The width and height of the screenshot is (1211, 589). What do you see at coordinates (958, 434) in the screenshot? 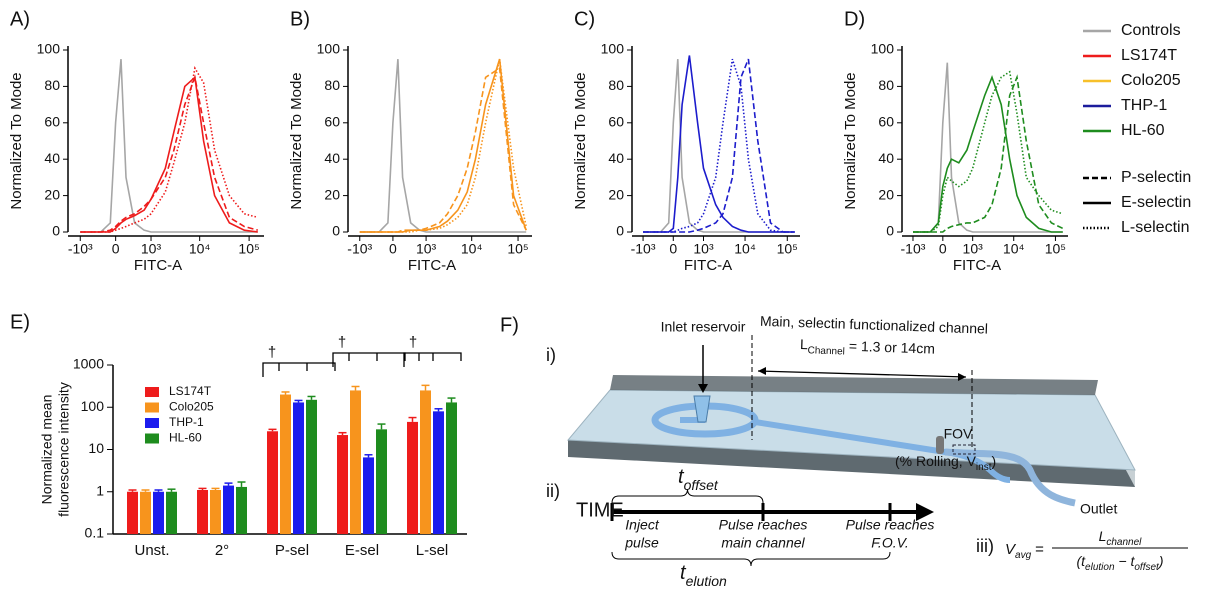
I see `fov-label: FOV` at bounding box center [958, 434].